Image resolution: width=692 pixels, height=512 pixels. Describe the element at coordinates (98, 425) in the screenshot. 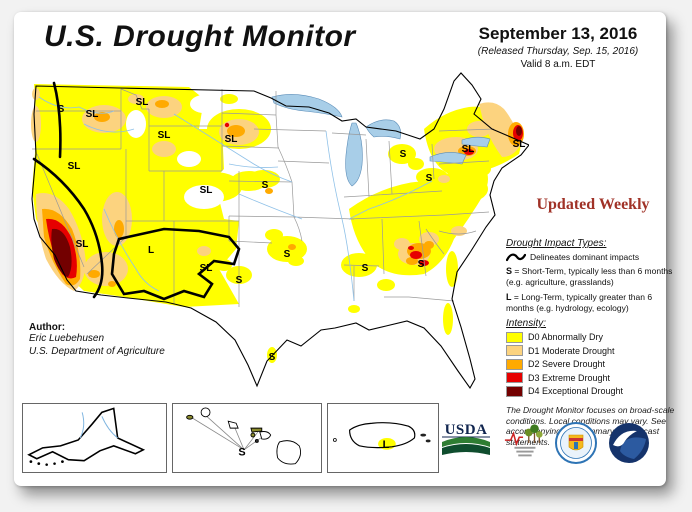

I see `alaska-rivers` at that location.